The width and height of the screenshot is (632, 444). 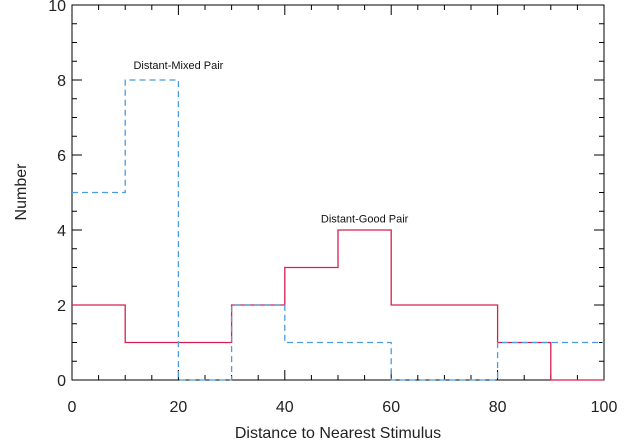 I want to click on y-tick-label: 8, so click(x=61, y=81).